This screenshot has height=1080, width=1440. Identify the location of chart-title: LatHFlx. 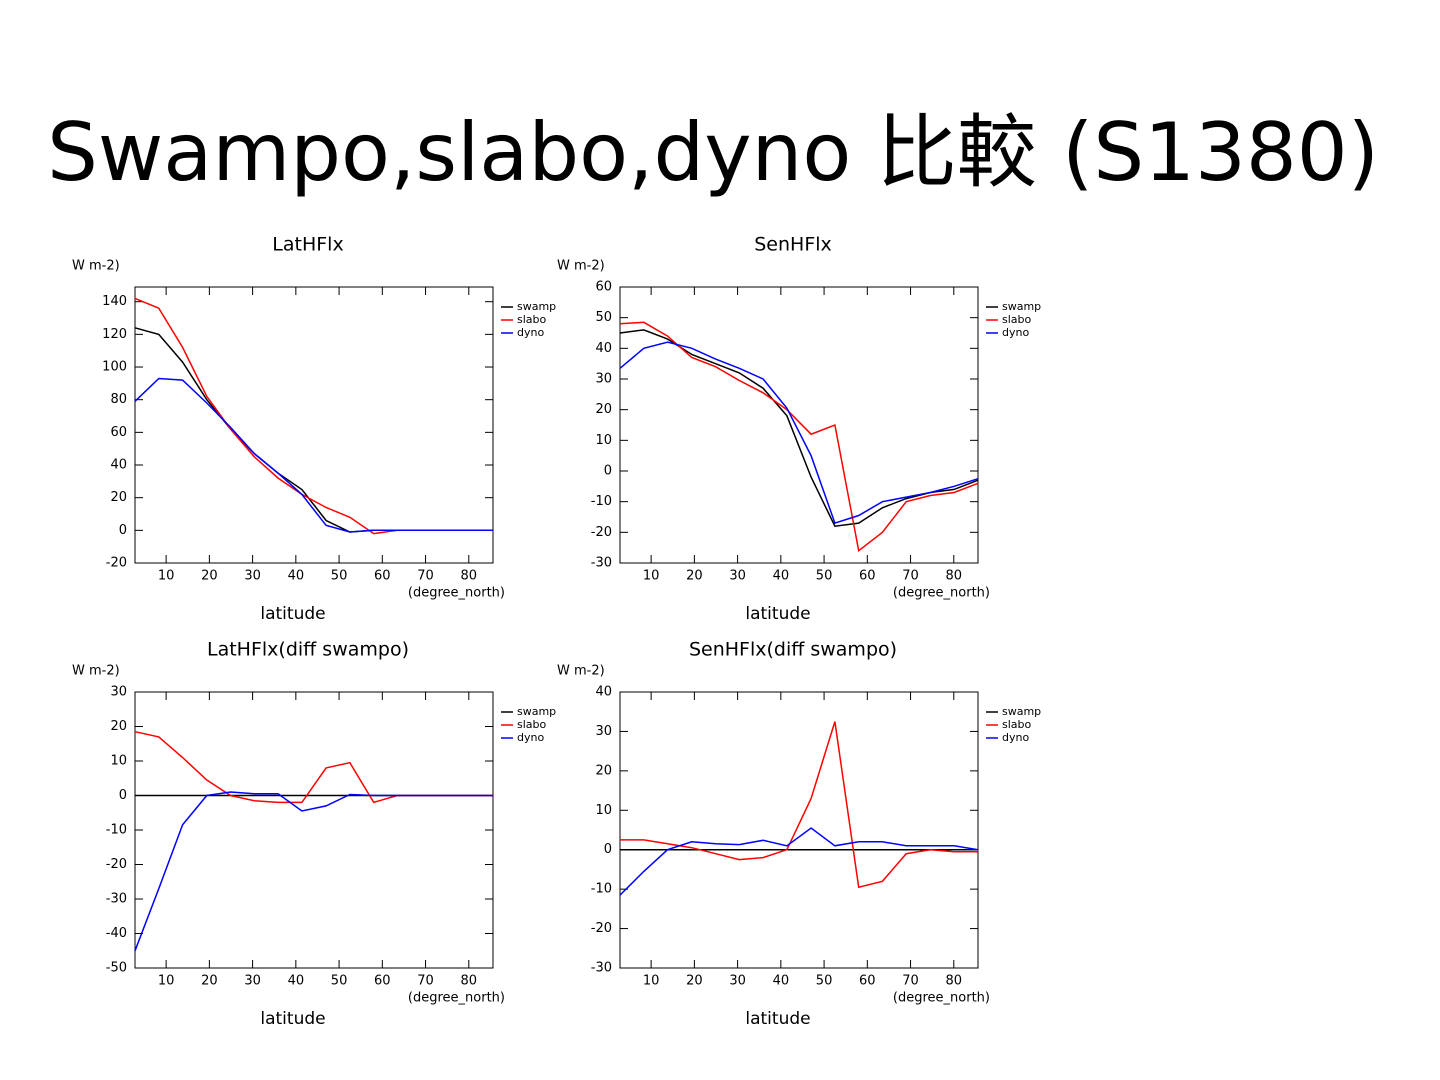
(307, 245).